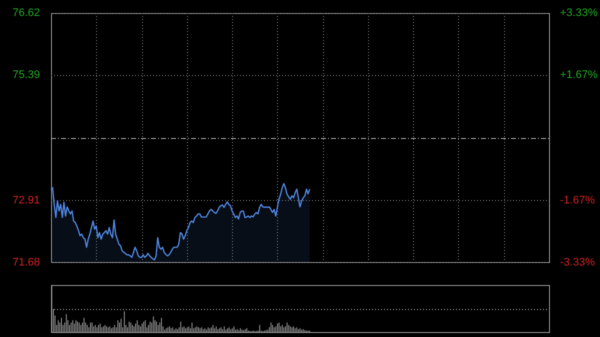  What do you see at coordinates (579, 13) in the screenshot?
I see `y2-tick-label: +3.33%` at bounding box center [579, 13].